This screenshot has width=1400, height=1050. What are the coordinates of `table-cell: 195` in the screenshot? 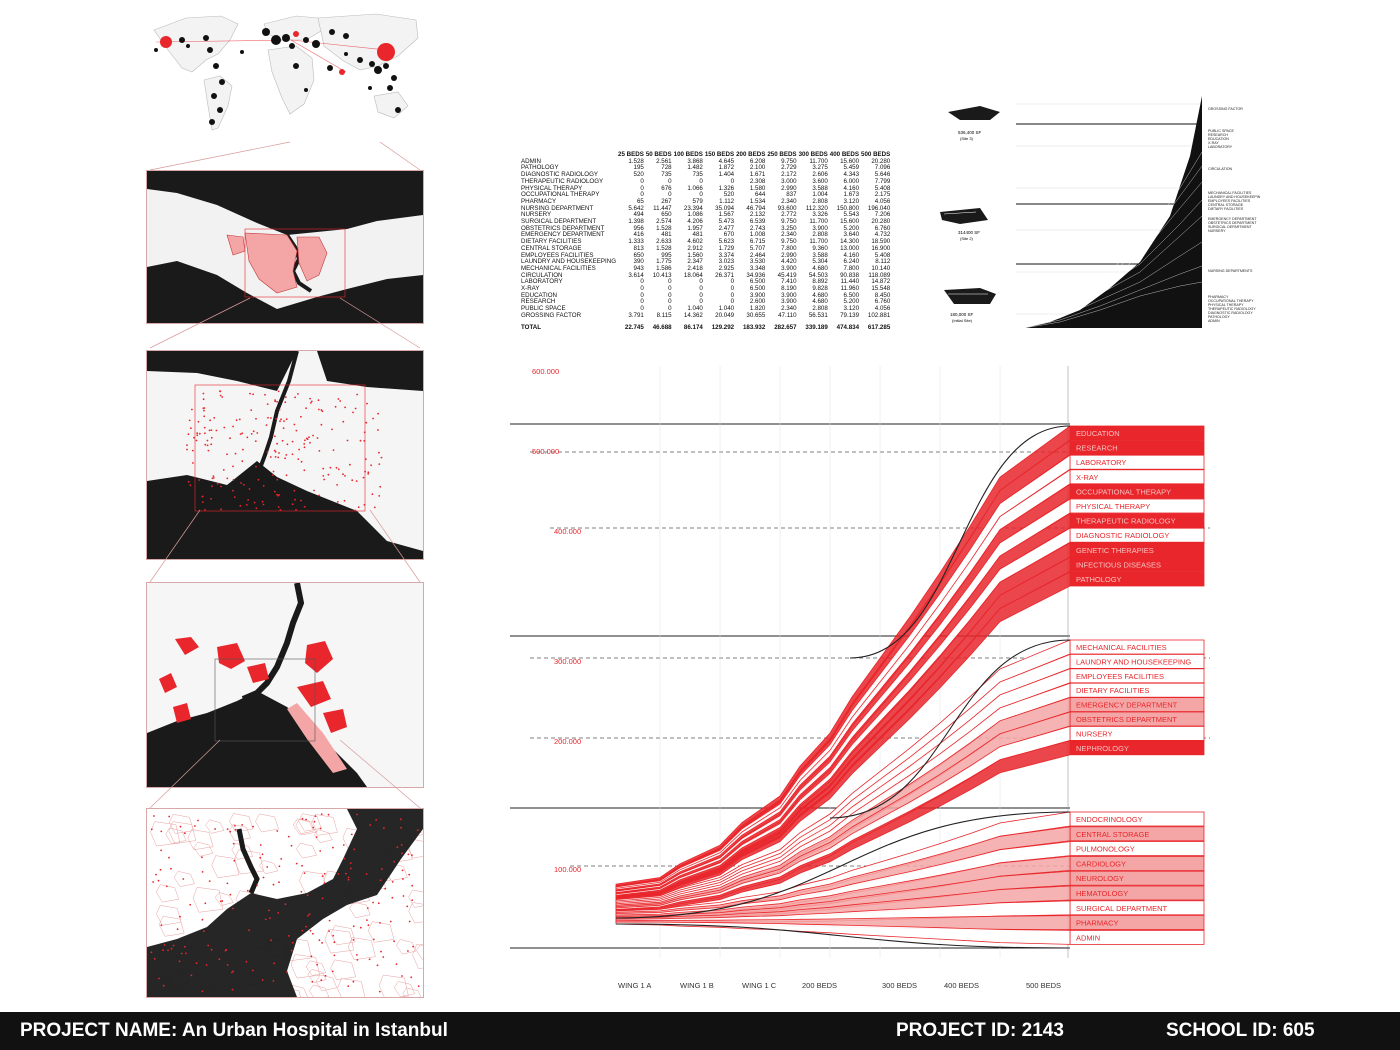 It's located at (638, 168).